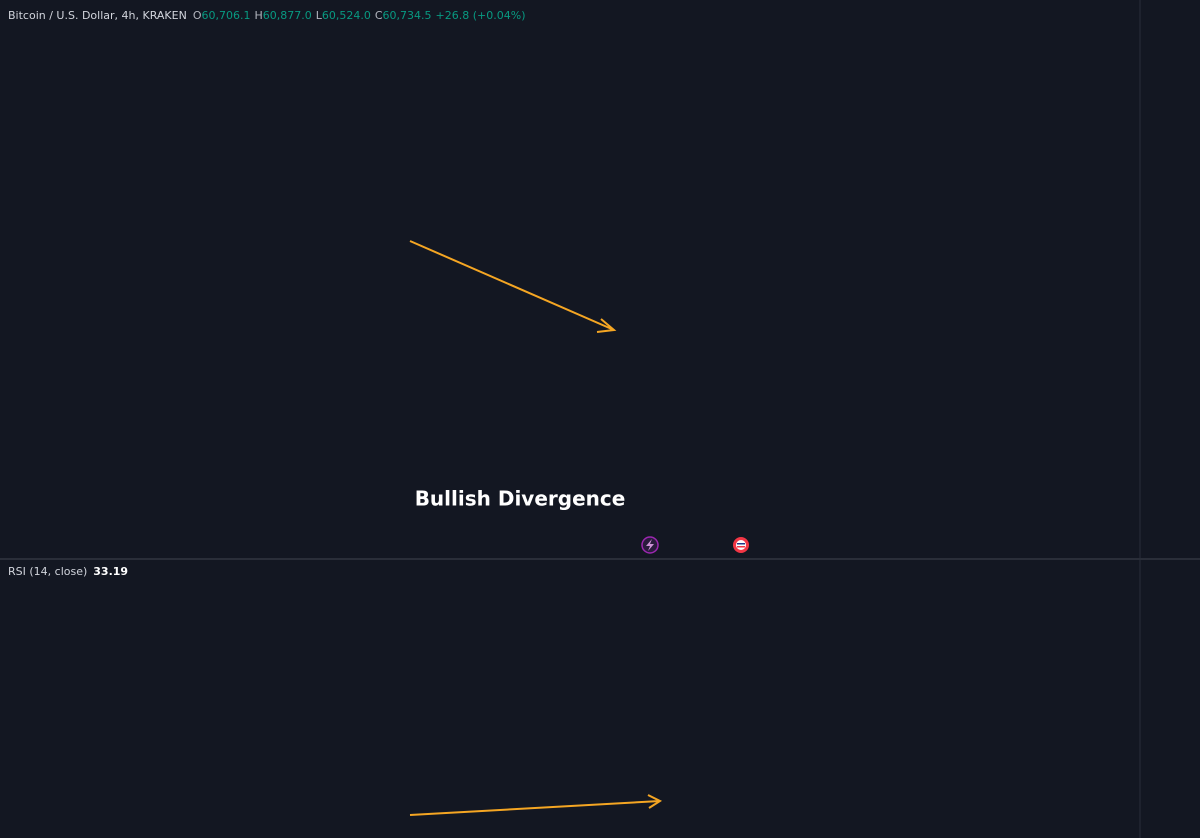 This screenshot has width=1200, height=838. What do you see at coordinates (379, 15) in the screenshot?
I see `legend-key: C` at bounding box center [379, 15].